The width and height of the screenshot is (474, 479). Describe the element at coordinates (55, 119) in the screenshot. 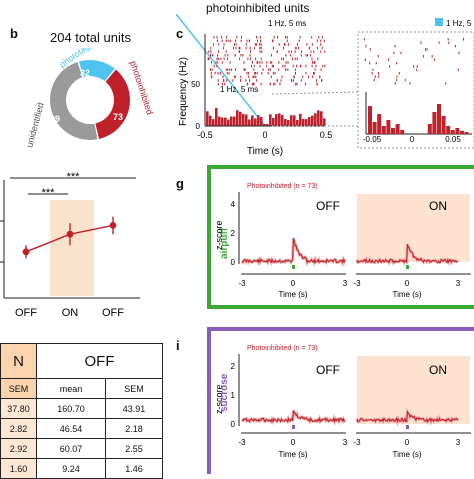

I see `segment-count-unidentified: 99` at that location.